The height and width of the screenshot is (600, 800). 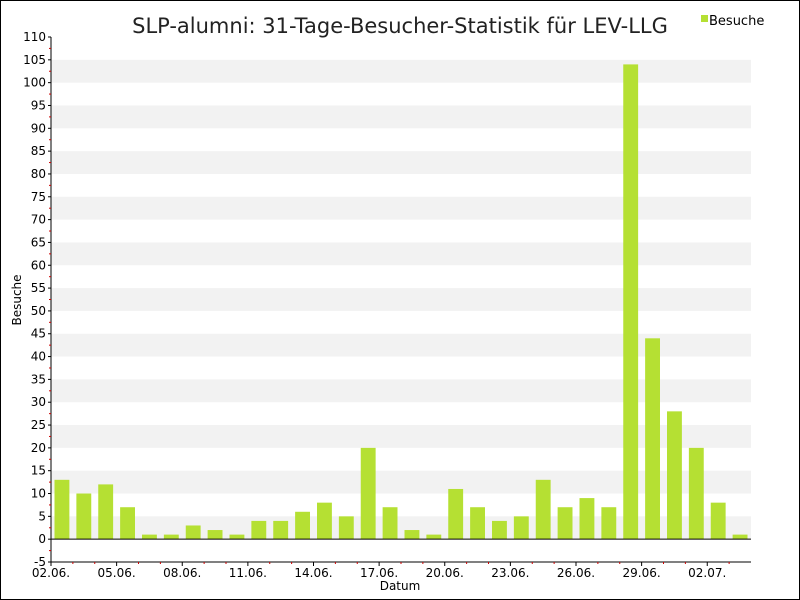 I want to click on y-tick-label: 110, so click(x=34, y=37).